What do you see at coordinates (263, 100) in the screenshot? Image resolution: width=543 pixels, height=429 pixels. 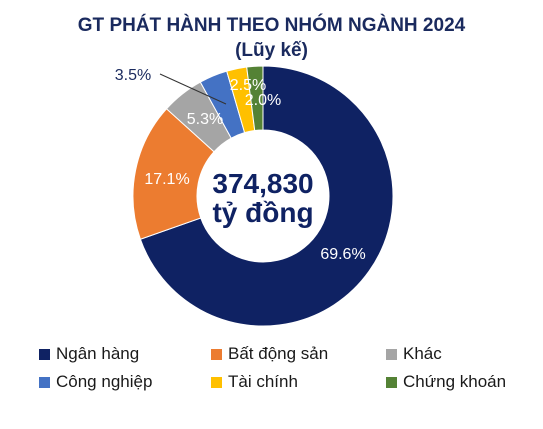 I see `slice-label-chung-khoan: 2.0%` at bounding box center [263, 100].